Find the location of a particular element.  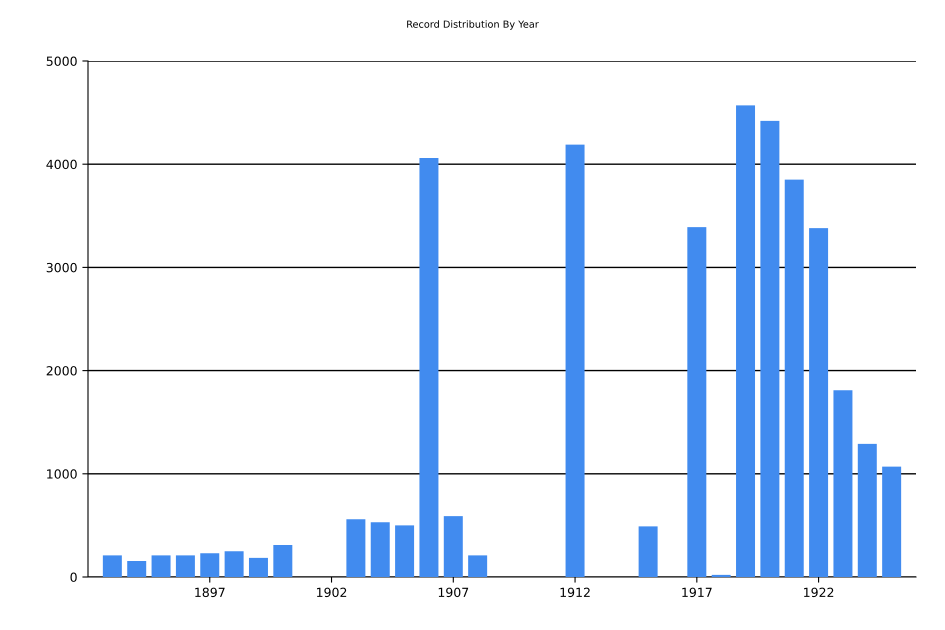

y-tick-label: 4000 is located at coordinates (61, 165).